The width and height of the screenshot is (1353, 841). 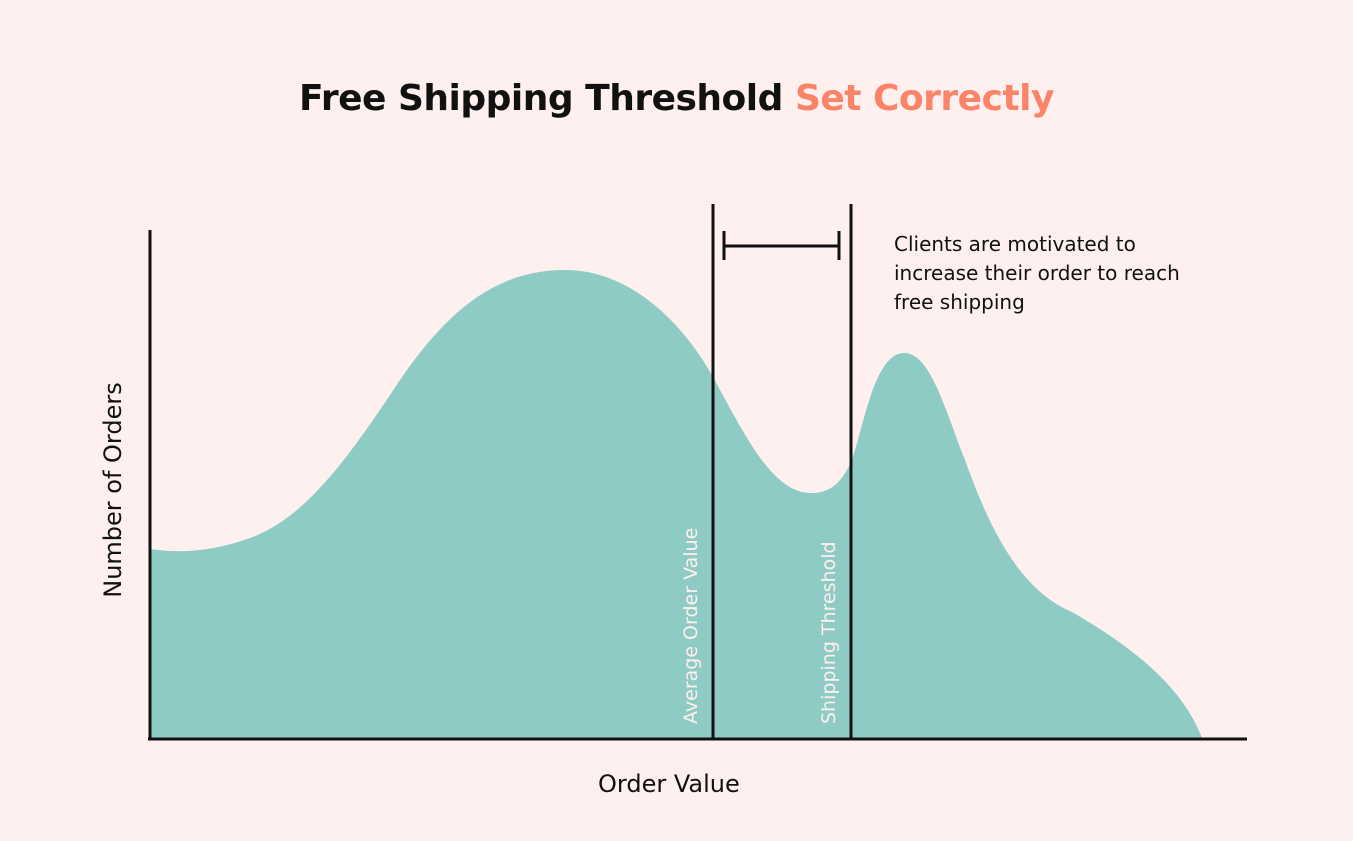 I want to click on chart-title: Free Shipping Threshold Set Correctly, so click(x=676, y=98).